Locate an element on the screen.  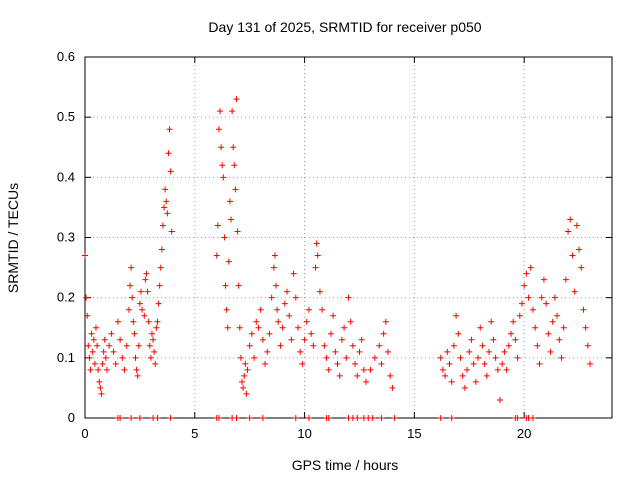
y-axis-label: SRMTID / TECUs is located at coordinates (13, 238).